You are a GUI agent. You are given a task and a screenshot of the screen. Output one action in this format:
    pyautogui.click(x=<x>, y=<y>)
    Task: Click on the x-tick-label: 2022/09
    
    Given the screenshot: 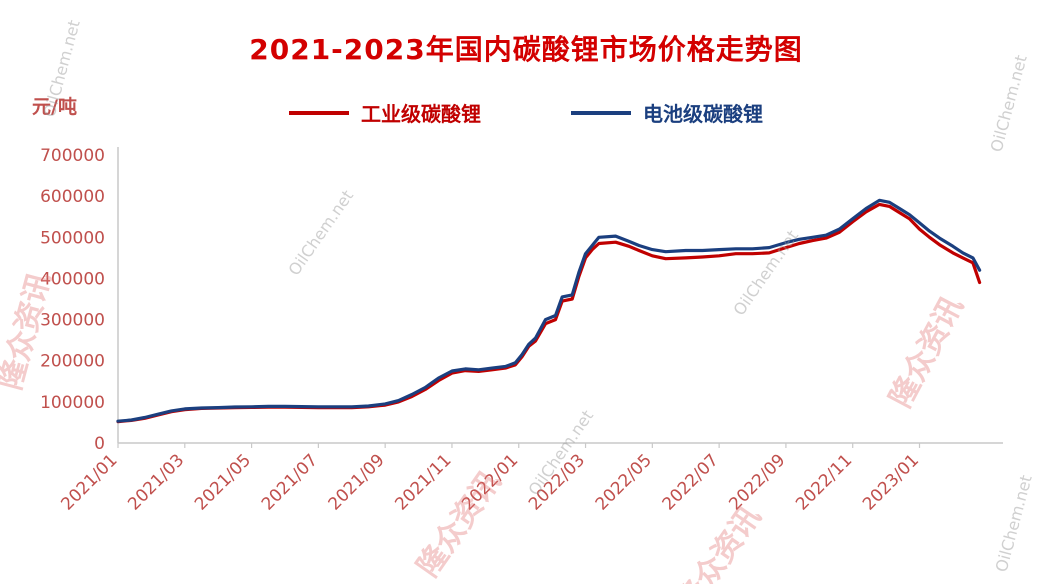 What is the action you would take?
    pyautogui.click(x=757, y=482)
    